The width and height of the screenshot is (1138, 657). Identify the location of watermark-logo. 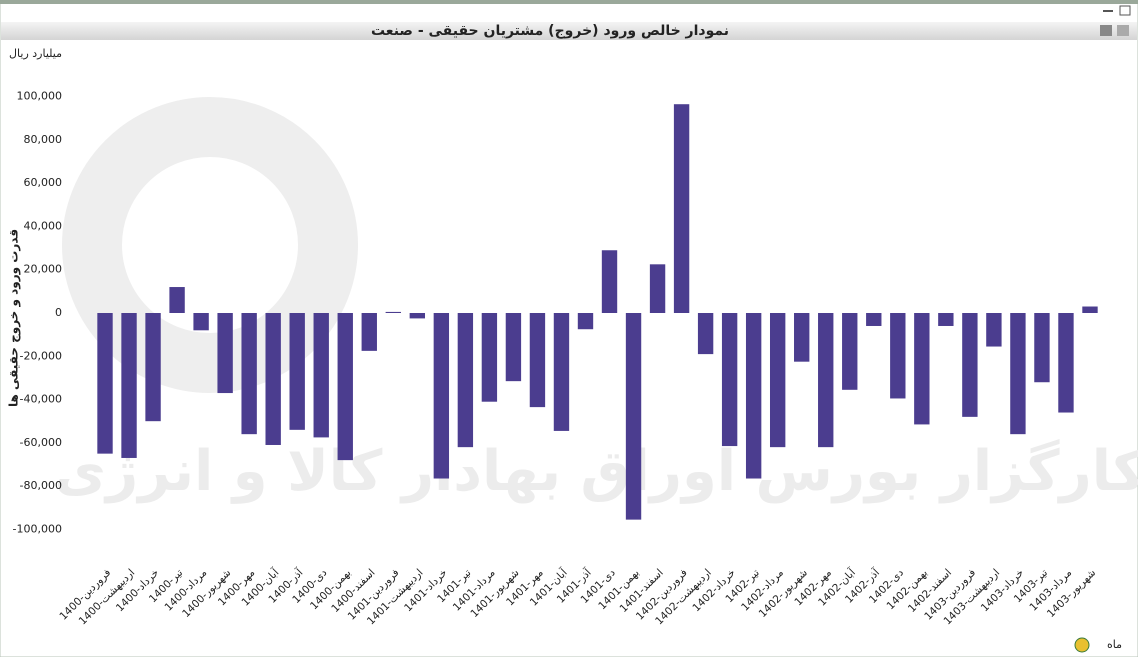
(210, 245).